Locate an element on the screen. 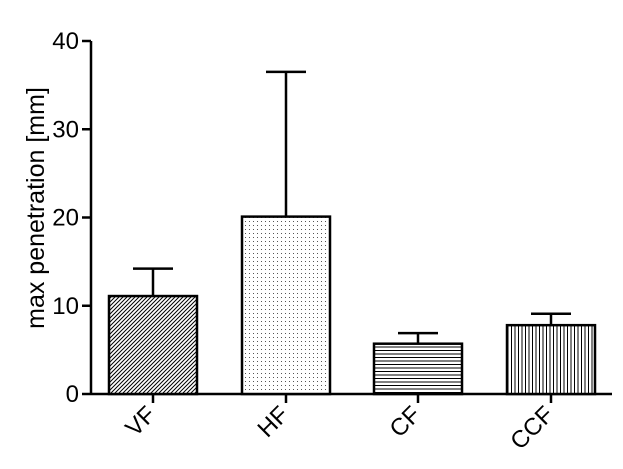 Image resolution: width=623 pixels, height=469 pixels. x-tick-label-vf: VF is located at coordinates (140, 421).